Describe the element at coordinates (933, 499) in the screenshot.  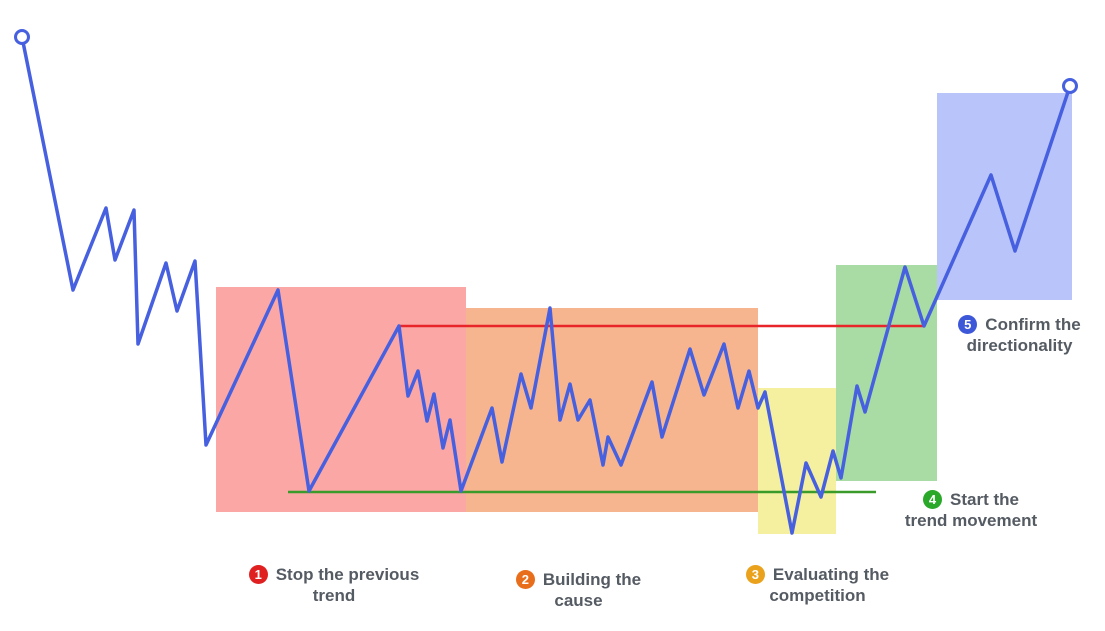
I see `phase-4-number-badge: 4` at that location.